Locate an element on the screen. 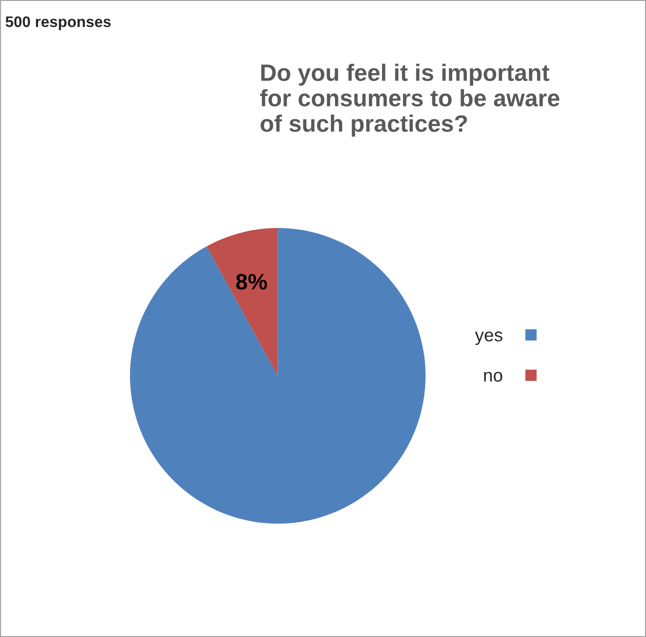 The width and height of the screenshot is (646, 637). pie-slice is located at coordinates (242, 302).